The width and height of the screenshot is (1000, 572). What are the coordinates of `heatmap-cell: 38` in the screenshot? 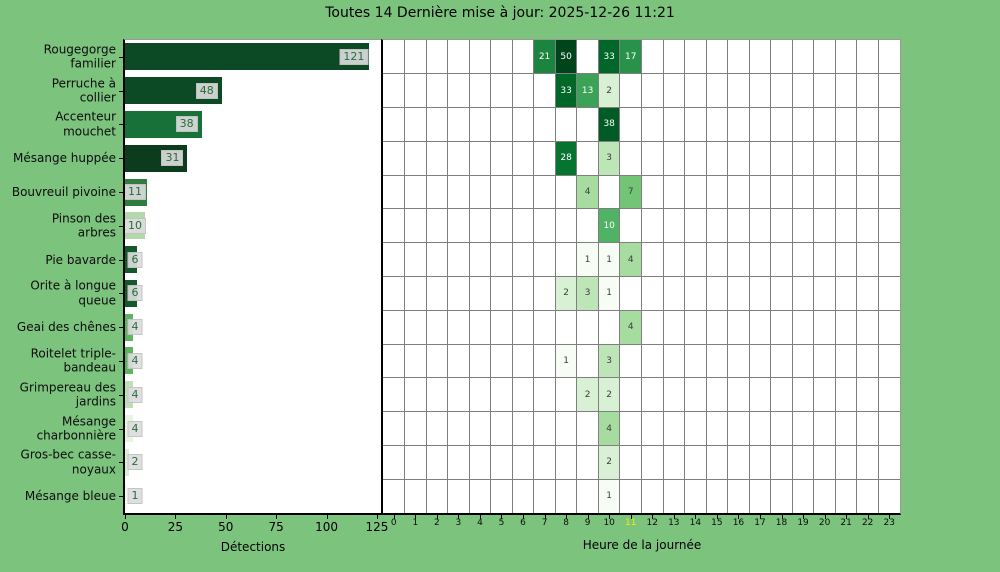 It's located at (609, 124).